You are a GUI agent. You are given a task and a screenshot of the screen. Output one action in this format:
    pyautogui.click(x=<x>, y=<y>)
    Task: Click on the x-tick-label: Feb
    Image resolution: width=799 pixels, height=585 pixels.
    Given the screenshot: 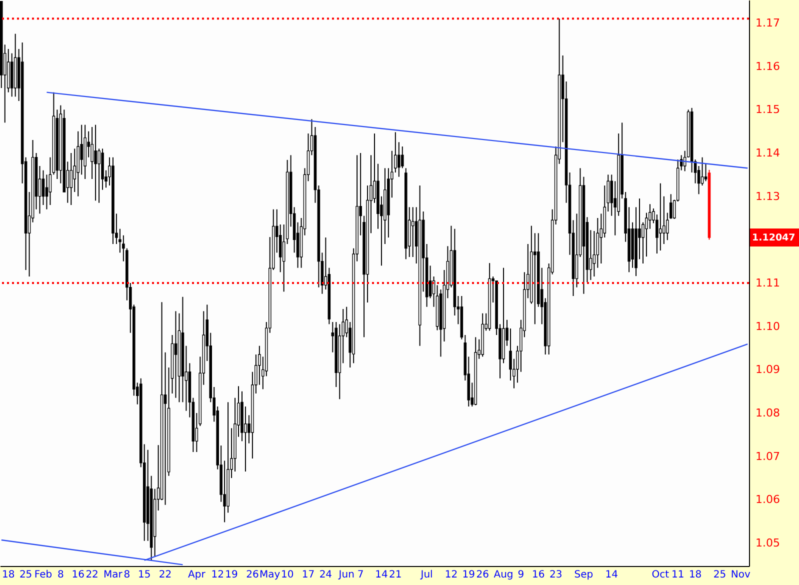 What is the action you would take?
    pyautogui.click(x=43, y=575)
    